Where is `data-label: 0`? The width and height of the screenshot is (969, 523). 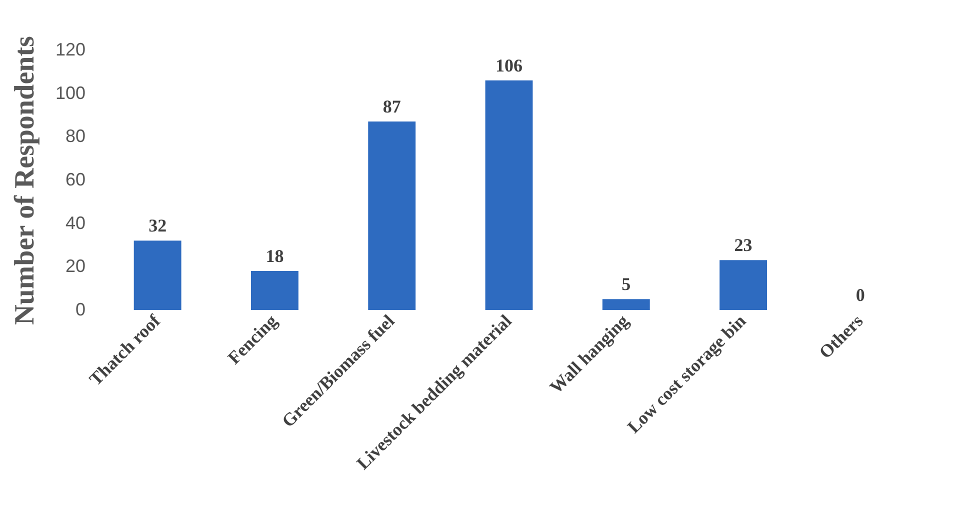 data-label: 0 is located at coordinates (860, 295).